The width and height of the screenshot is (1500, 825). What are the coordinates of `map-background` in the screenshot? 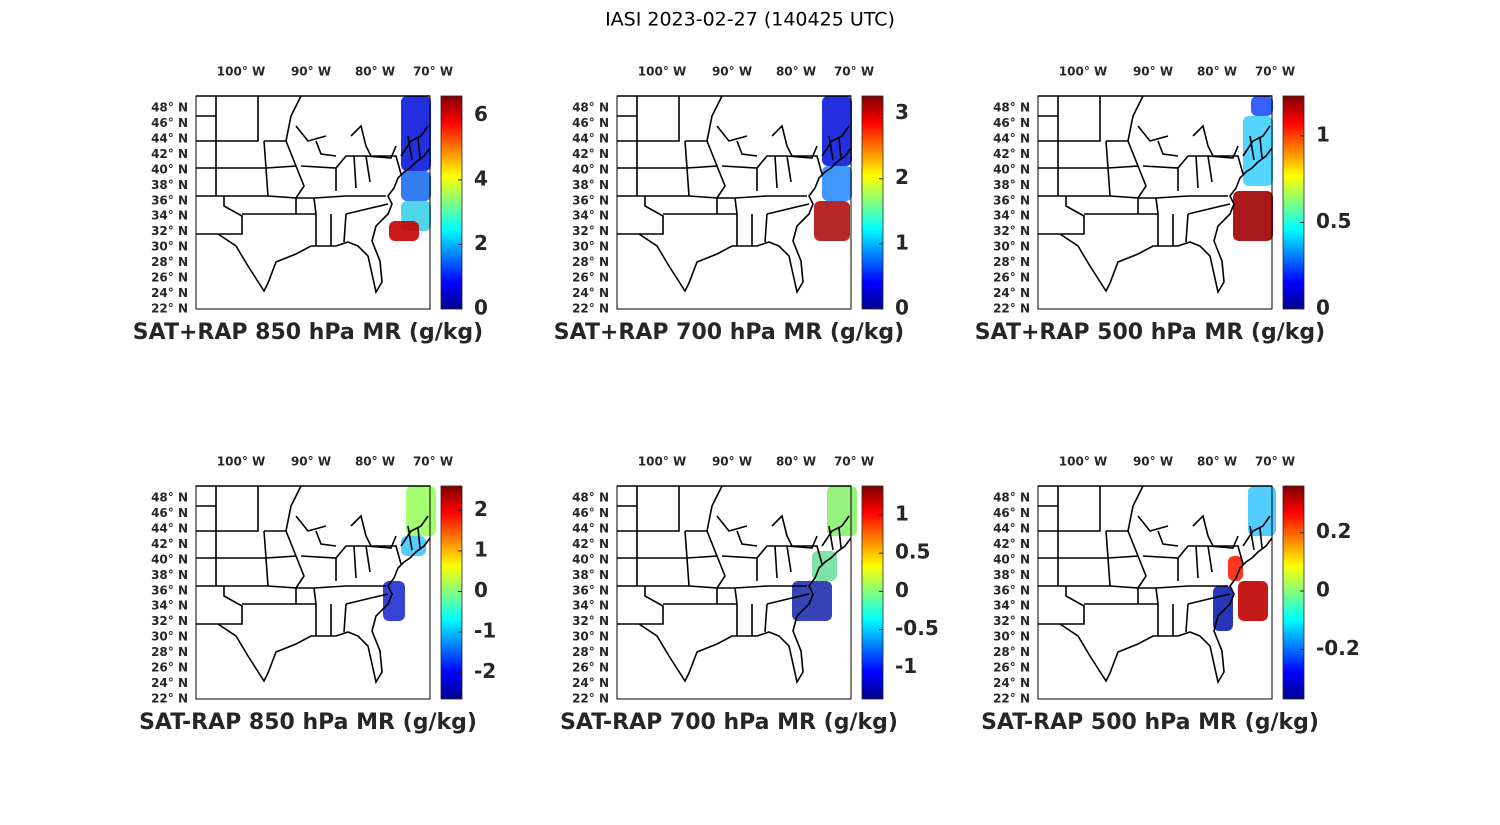 It's located at (734, 202).